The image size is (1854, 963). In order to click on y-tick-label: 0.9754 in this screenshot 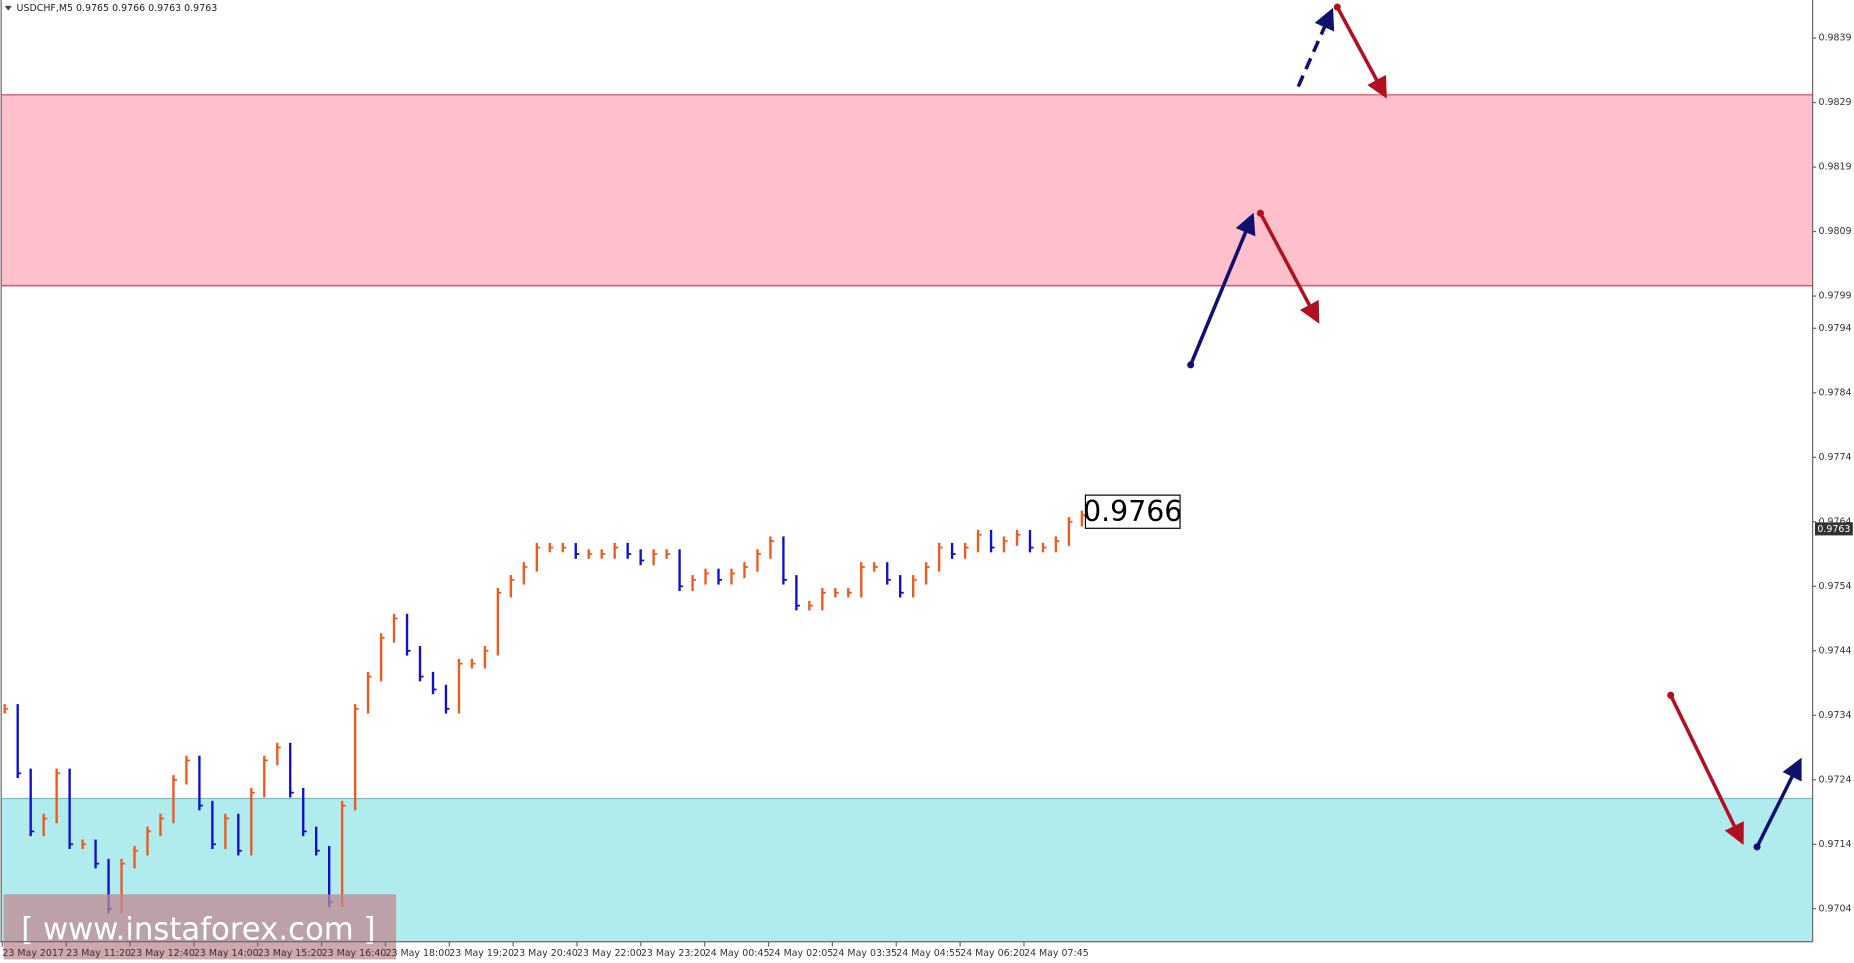, I will do `click(1835, 586)`.